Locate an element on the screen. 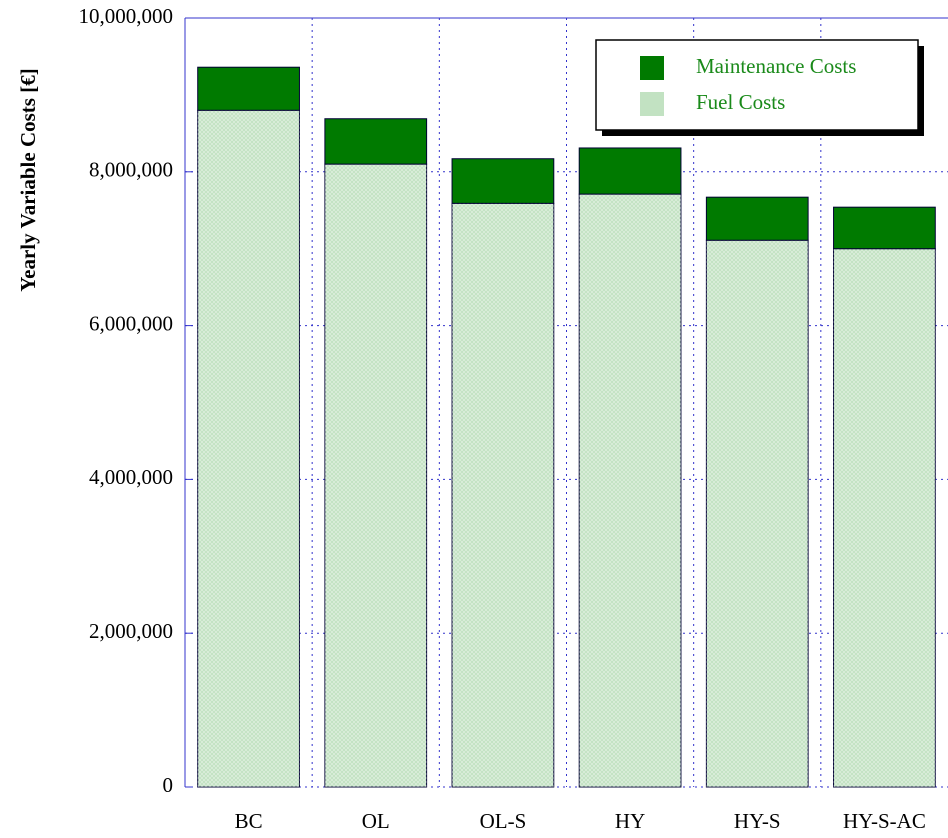 The height and width of the screenshot is (838, 948). y-tick-label: 8,000,000 is located at coordinates (131, 170).